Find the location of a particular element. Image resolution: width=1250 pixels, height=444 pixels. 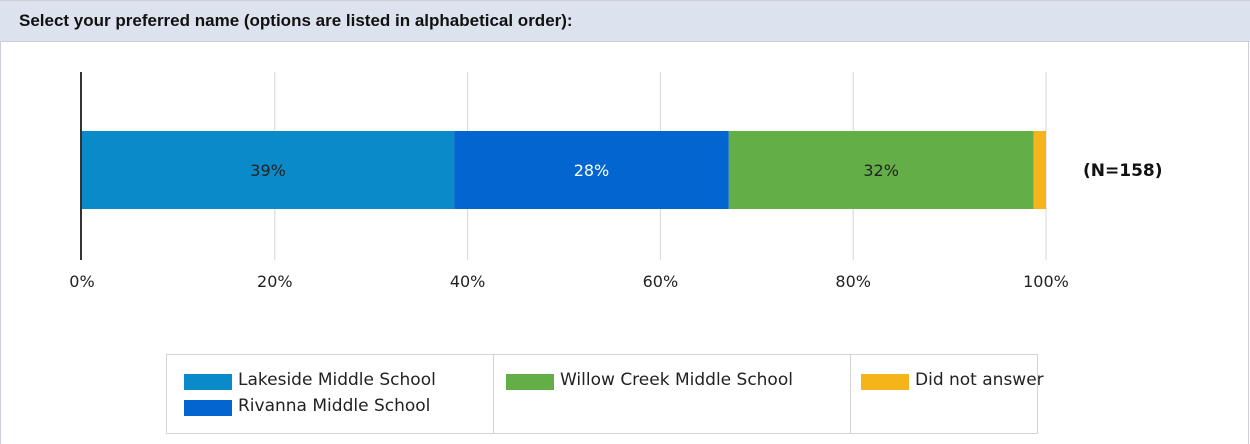

data-label-0: 39% is located at coordinates (268, 170).